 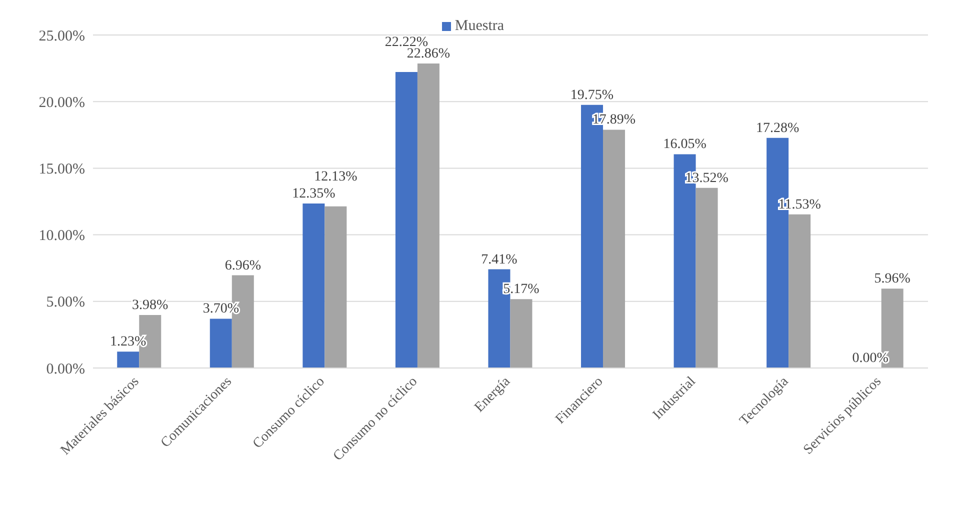 What do you see at coordinates (870, 358) in the screenshot?
I see `data-label: 0.00%` at bounding box center [870, 358].